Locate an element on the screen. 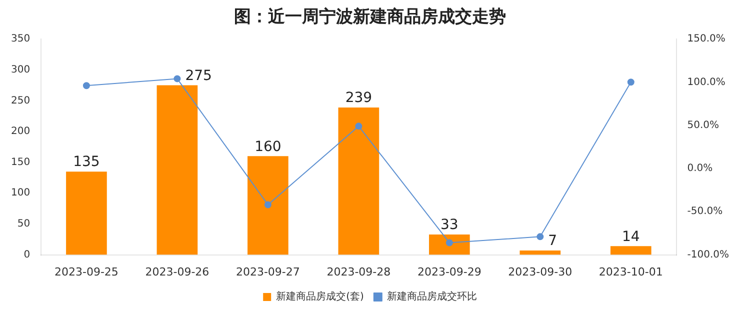 This screenshot has height=312, width=740. y2-tick-label: -50.0% is located at coordinates (705, 212).